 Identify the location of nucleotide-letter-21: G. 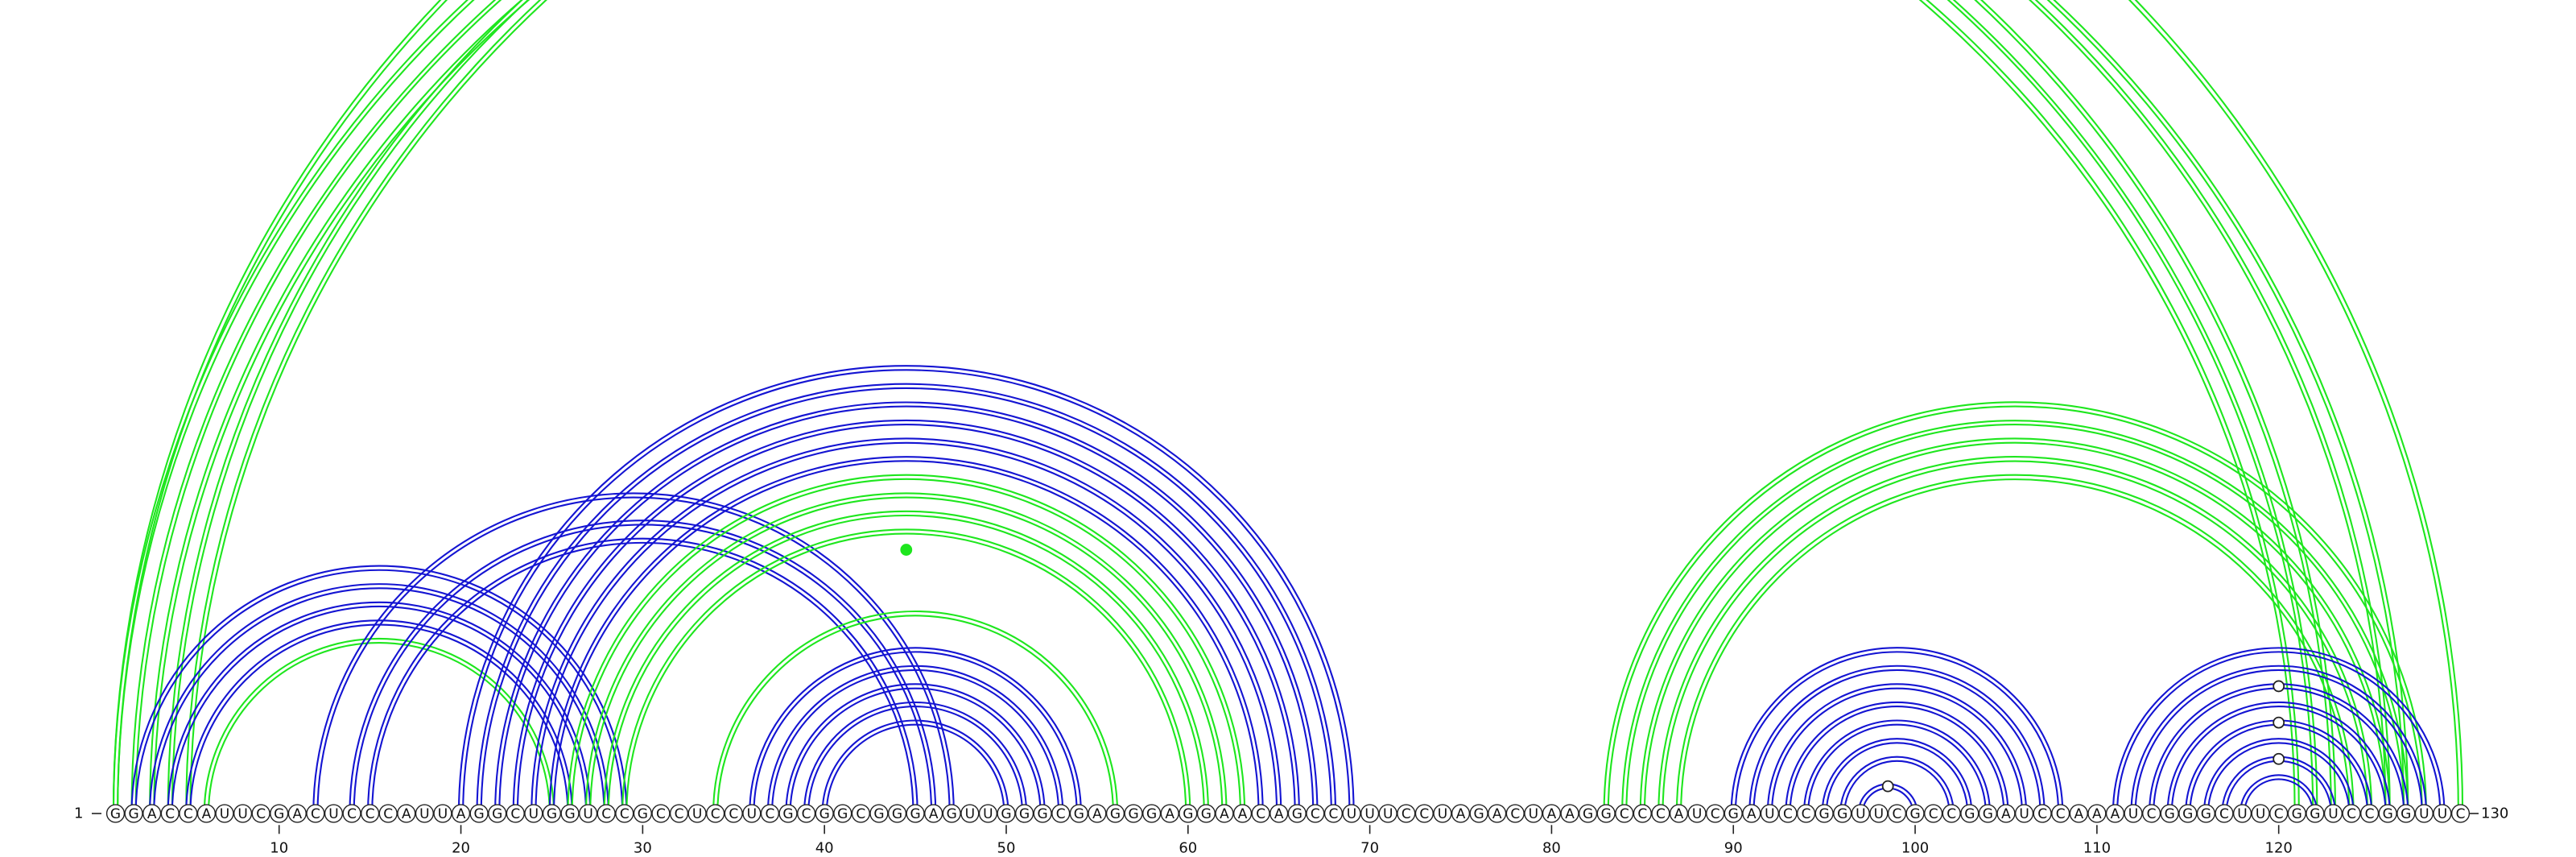
(479, 814).